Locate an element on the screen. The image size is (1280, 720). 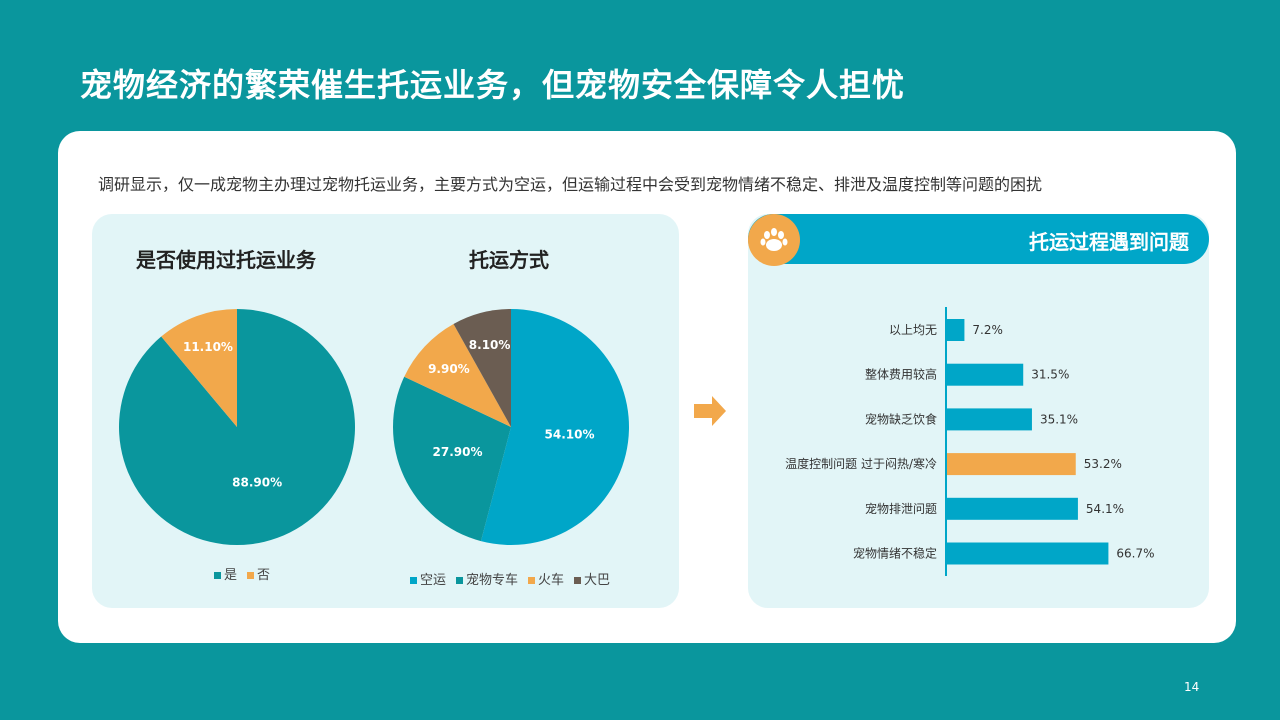
pie-data-label: 8.10% is located at coordinates (490, 345).